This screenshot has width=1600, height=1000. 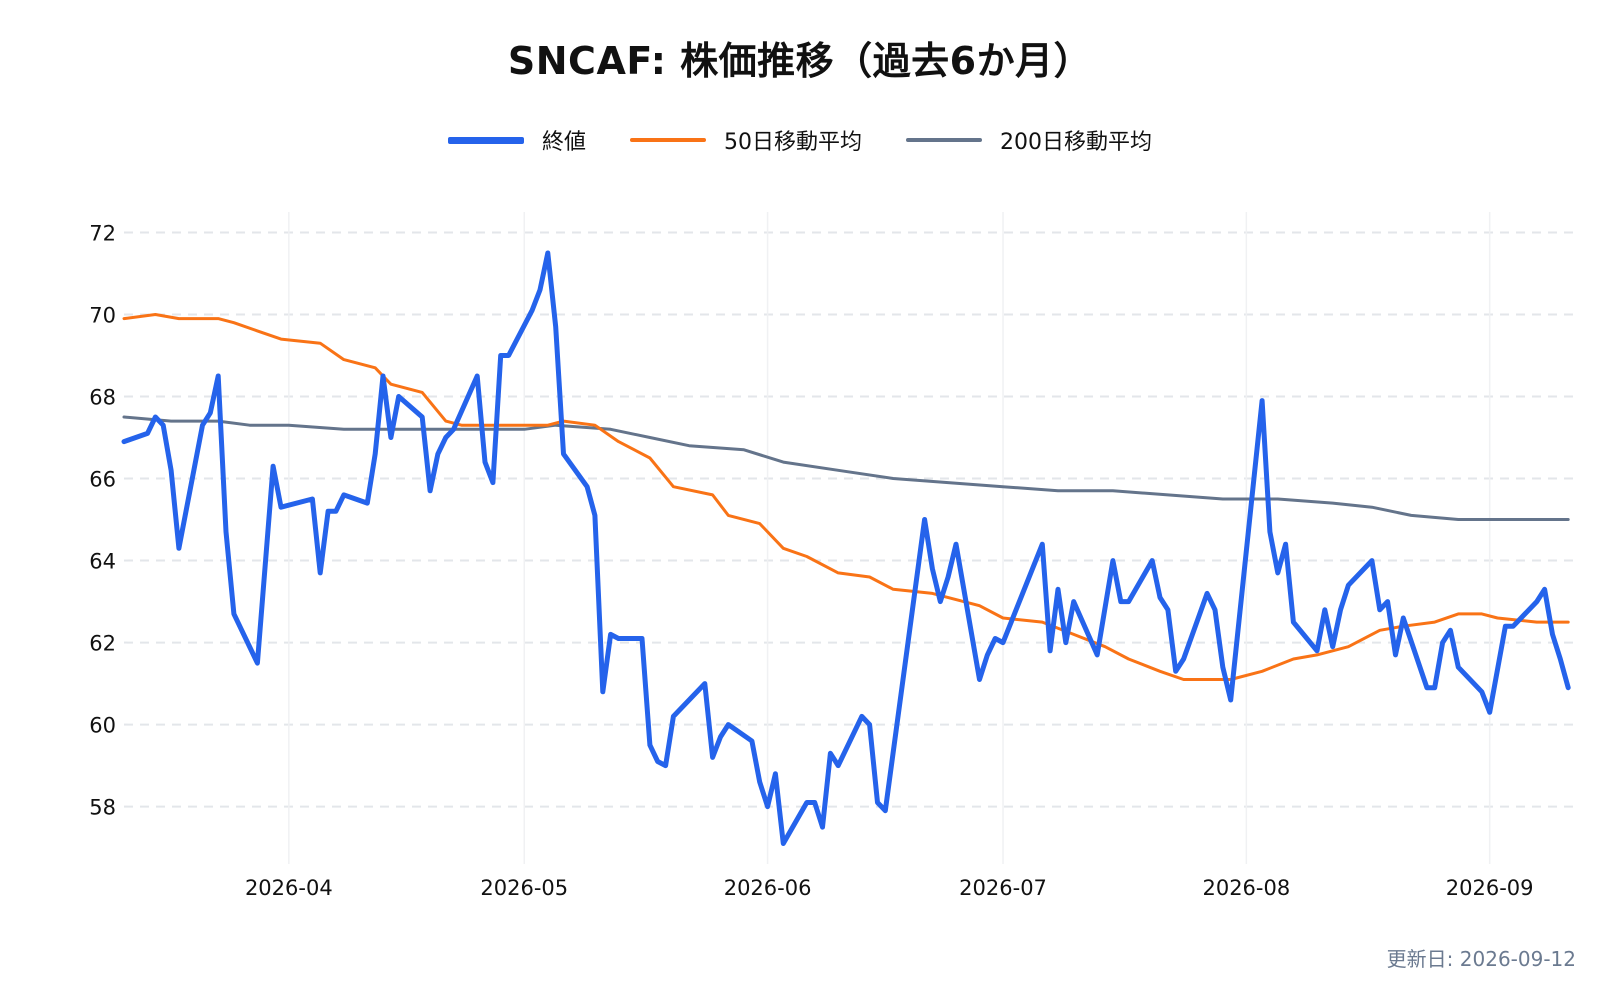 What do you see at coordinates (793, 142) in the screenshot?
I see `legend-label-ma50: 50日移動平均` at bounding box center [793, 142].